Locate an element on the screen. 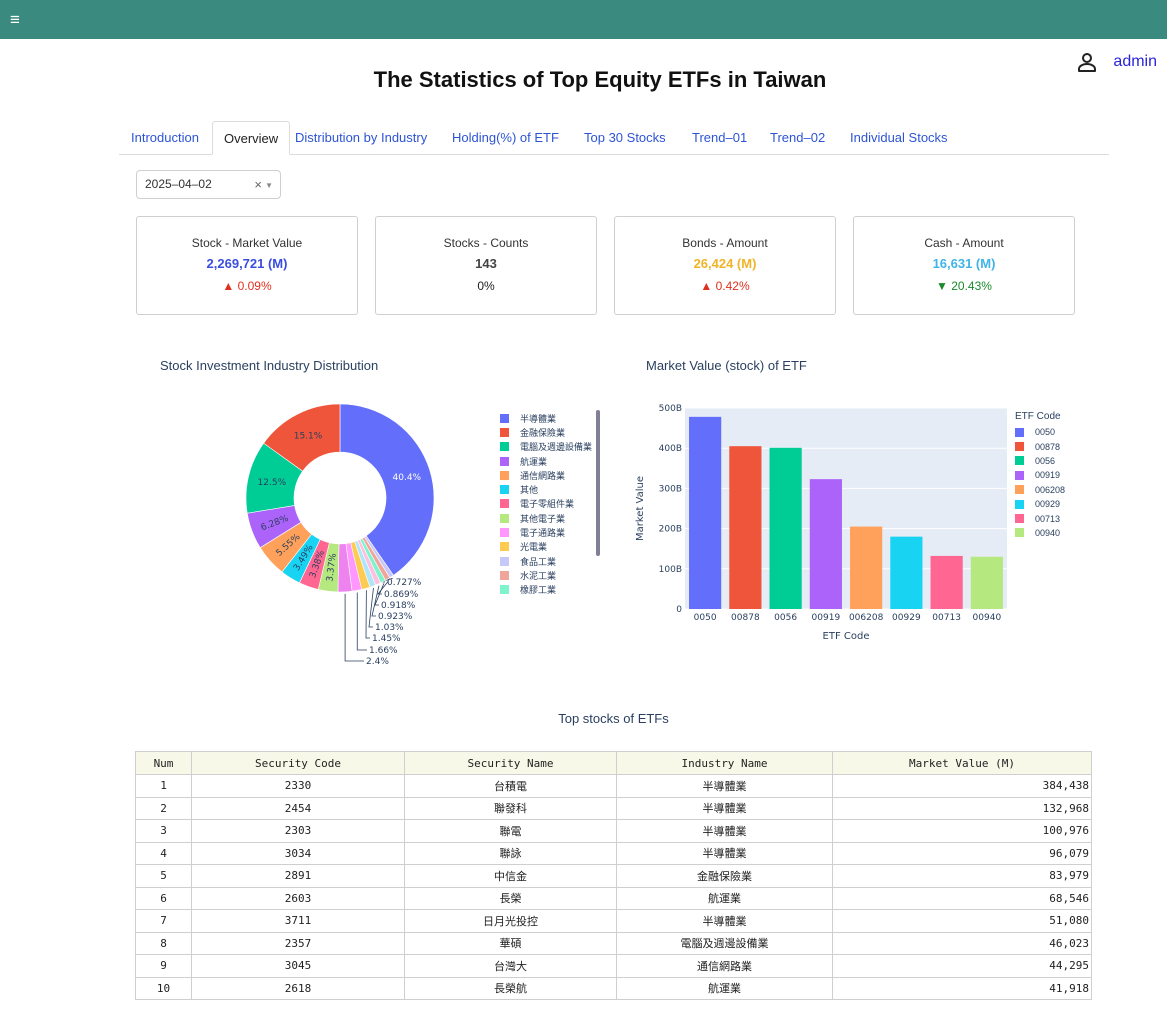  tab-top-30-stocks: Top 30 Stocks is located at coordinates (625, 137).